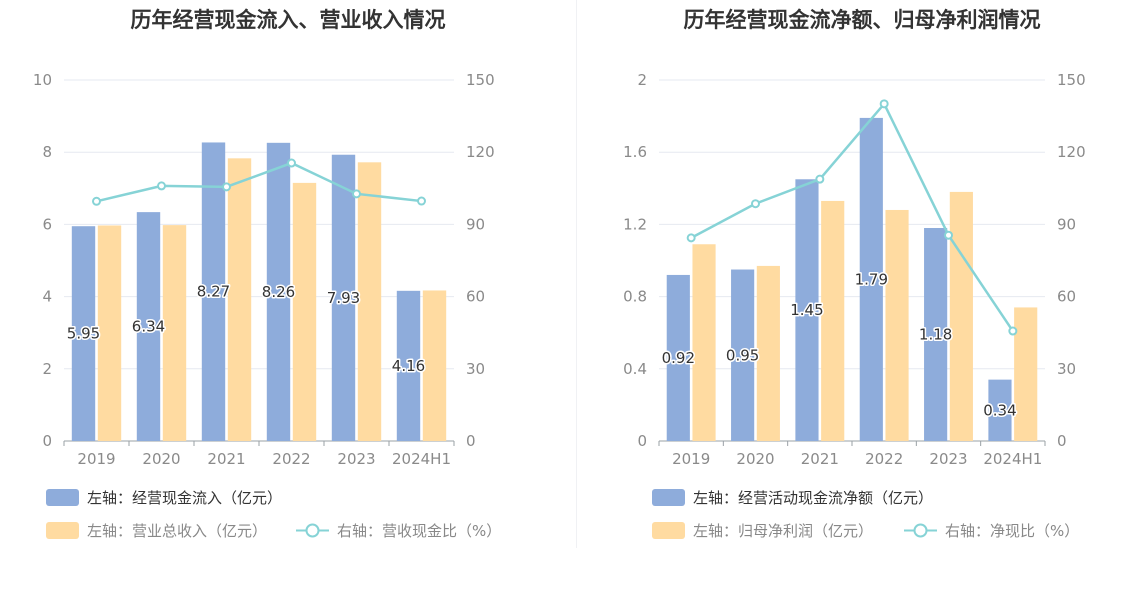 The height and width of the screenshot is (589, 1147). I want to click on bar-data-label: 7.93, so click(343, 298).